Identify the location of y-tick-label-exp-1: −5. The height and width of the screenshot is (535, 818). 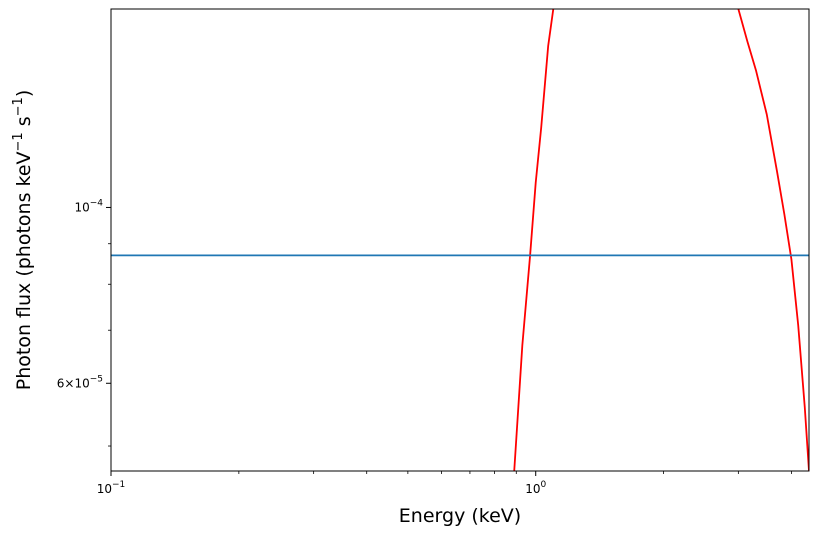
(96, 379).